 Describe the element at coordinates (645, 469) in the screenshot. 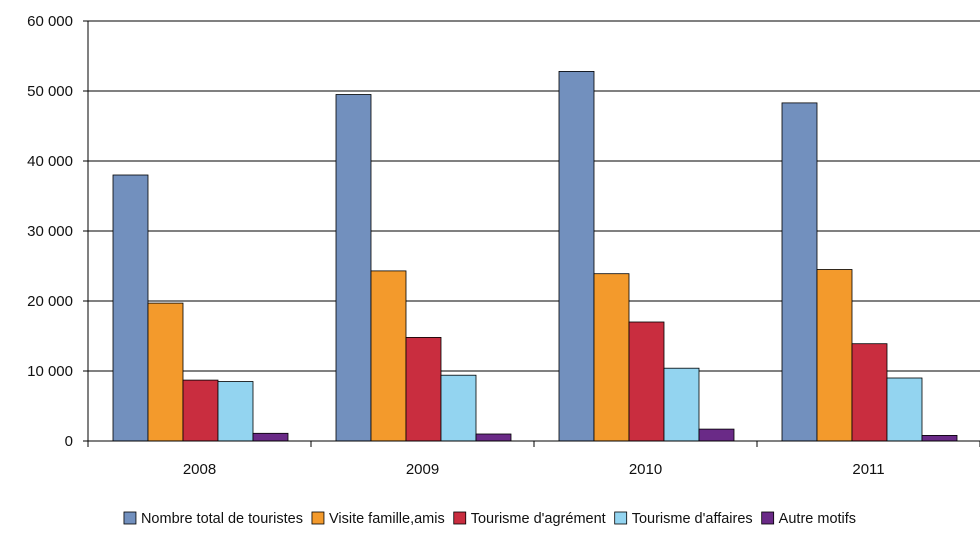

I see `x-tick-label: 2010` at that location.